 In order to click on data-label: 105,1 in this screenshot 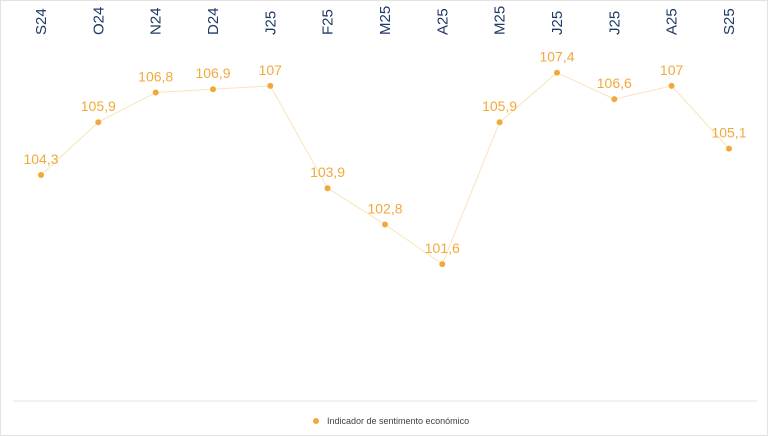, I will do `click(728, 133)`.